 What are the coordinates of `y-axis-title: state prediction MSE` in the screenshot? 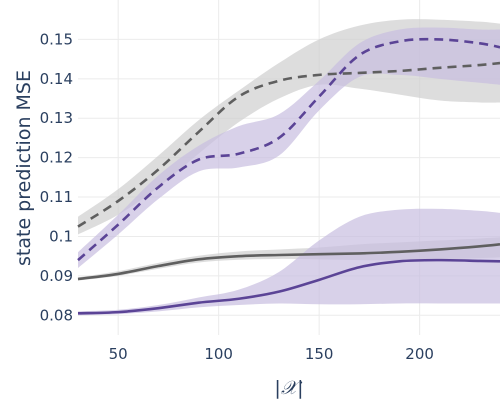 It's located at (24, 168).